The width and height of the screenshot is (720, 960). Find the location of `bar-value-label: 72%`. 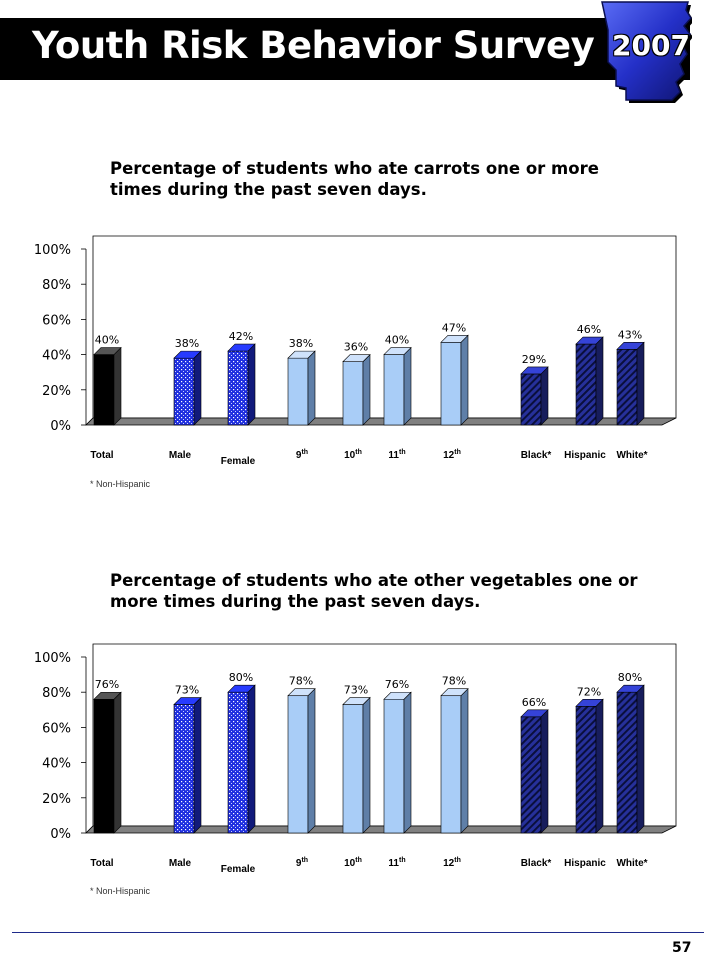

bar-value-label: 72% is located at coordinates (589, 691).